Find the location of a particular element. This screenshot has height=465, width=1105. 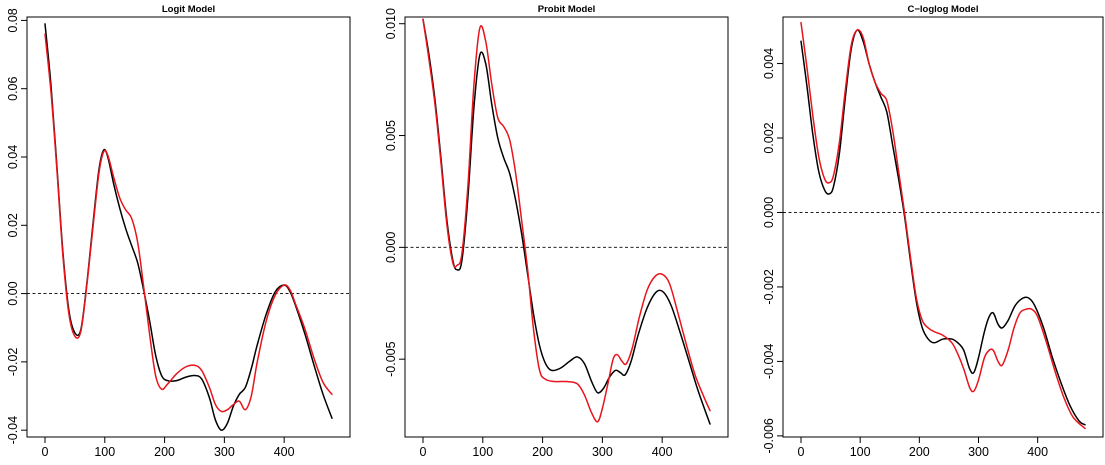

y-tick-label: 0.02 is located at coordinates (13, 225).